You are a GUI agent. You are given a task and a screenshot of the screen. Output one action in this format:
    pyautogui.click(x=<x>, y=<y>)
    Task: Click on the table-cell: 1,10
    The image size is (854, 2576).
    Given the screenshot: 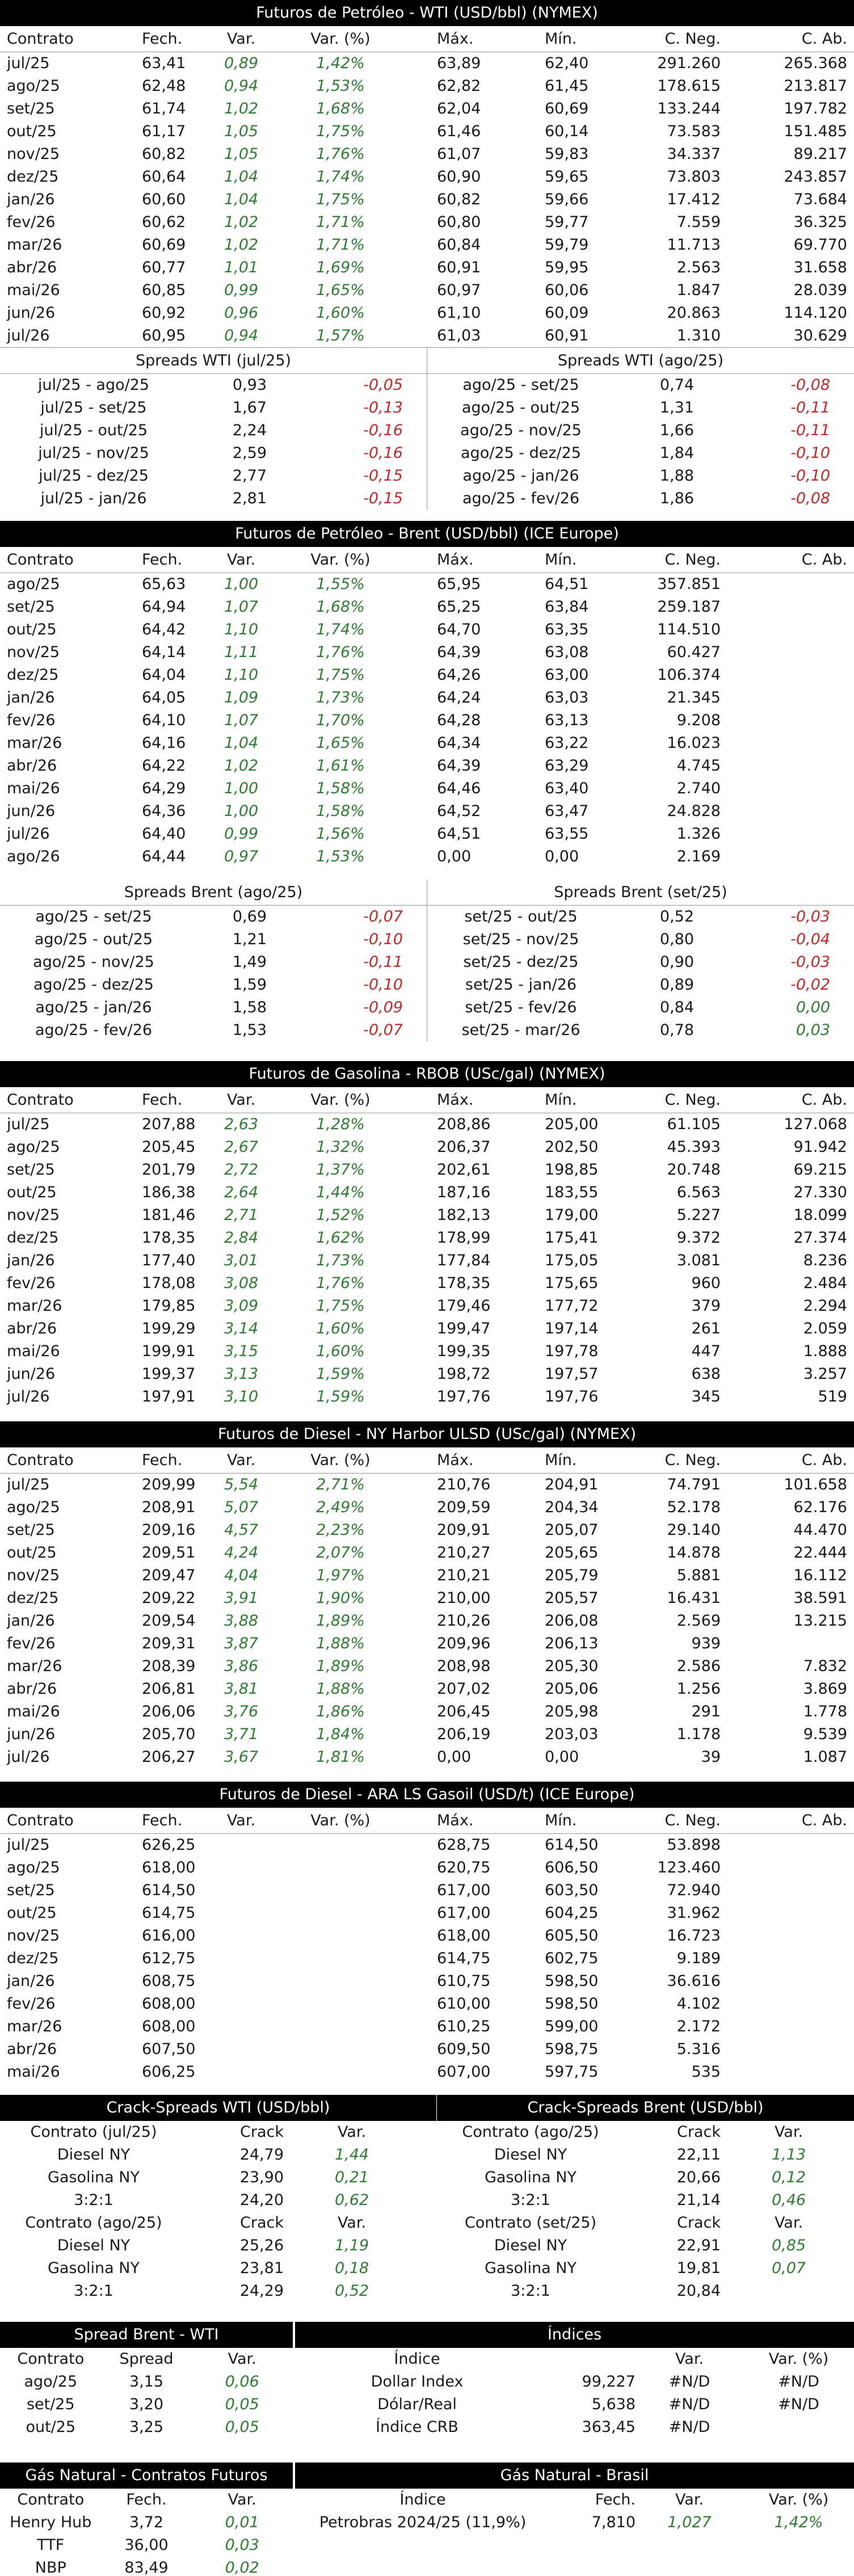 What is the action you would take?
    pyautogui.click(x=241, y=675)
    